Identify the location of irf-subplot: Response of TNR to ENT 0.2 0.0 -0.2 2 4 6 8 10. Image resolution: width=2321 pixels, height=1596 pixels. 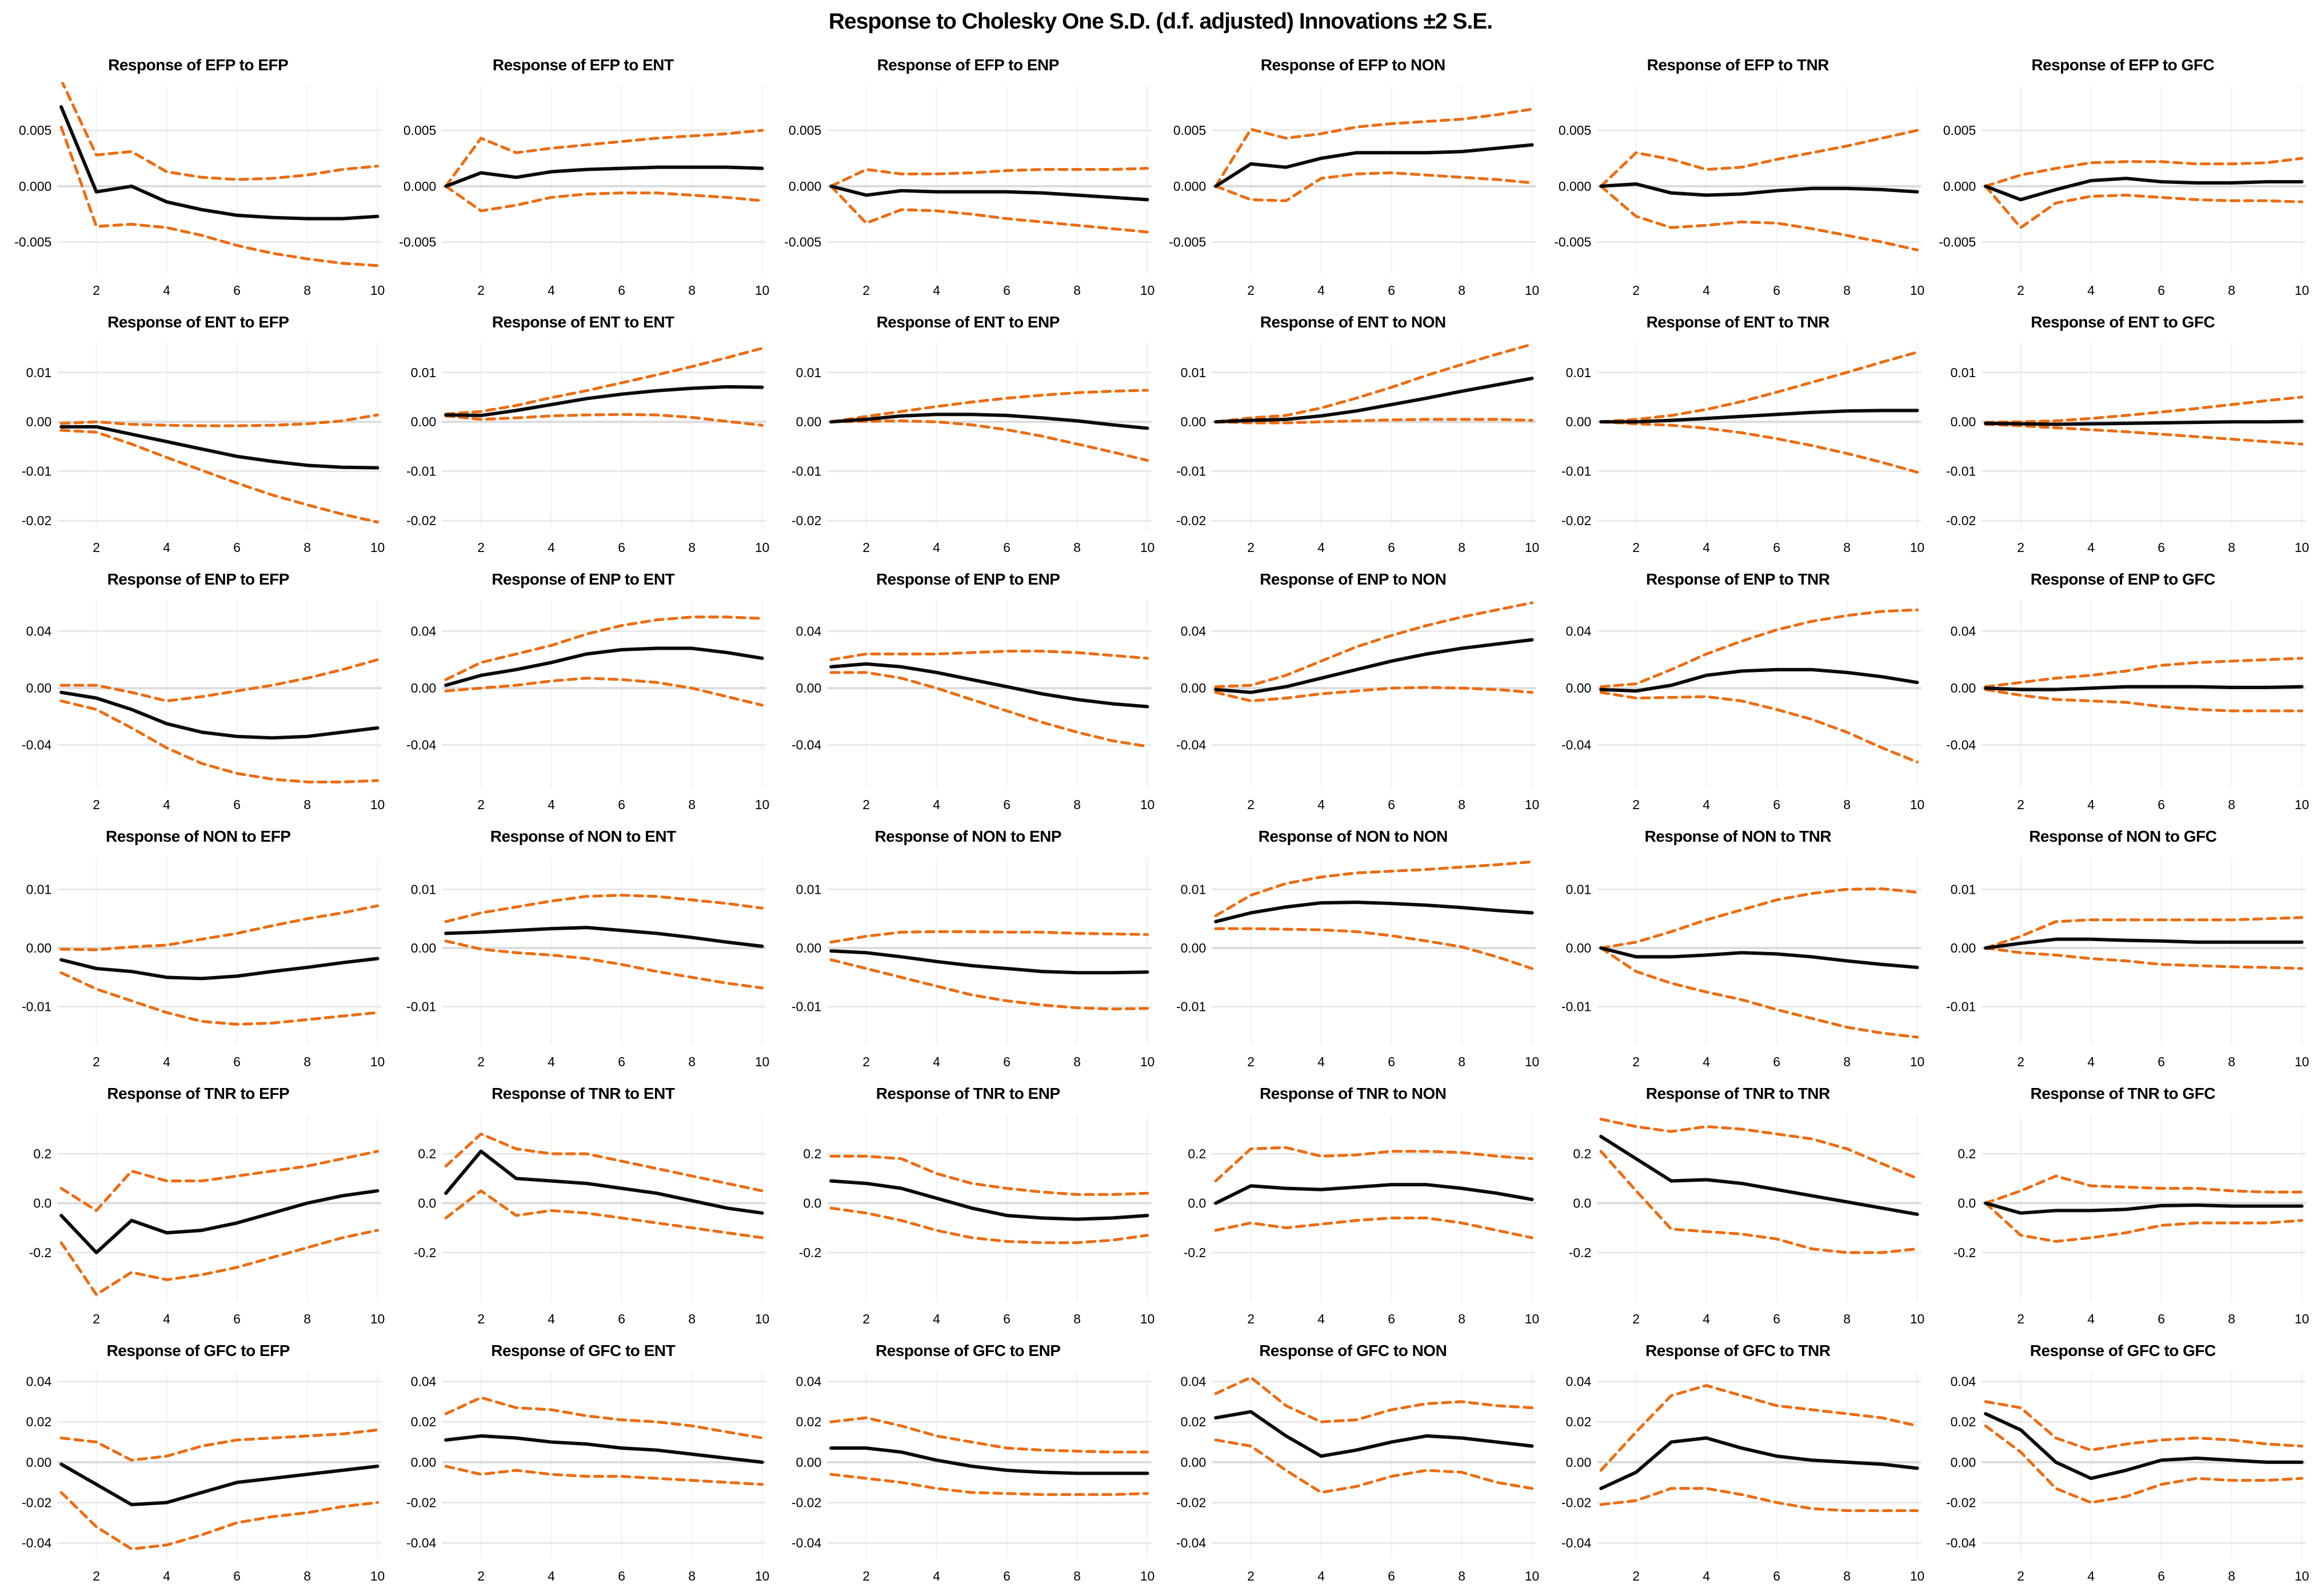
(583, 1202).